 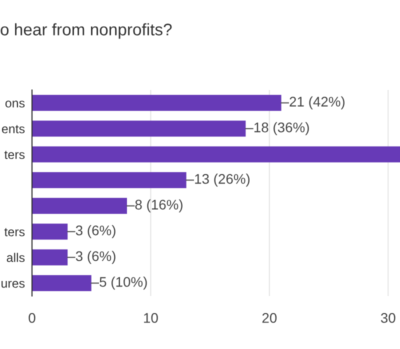 What do you see at coordinates (32, 318) in the screenshot?
I see `x-tick-label: 0` at bounding box center [32, 318].